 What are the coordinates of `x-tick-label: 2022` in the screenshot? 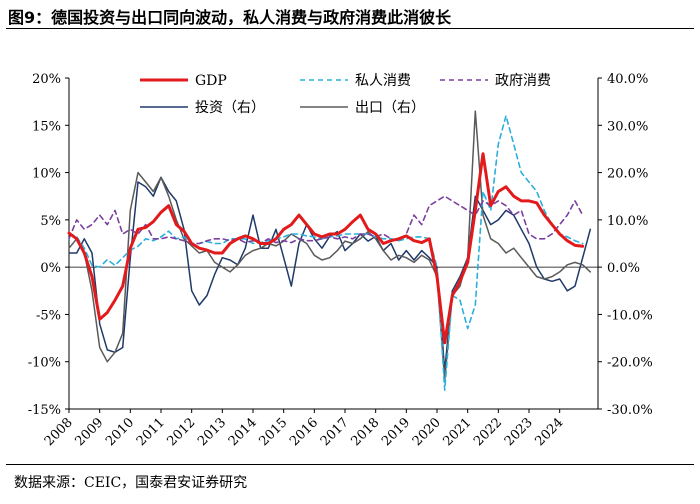 It's located at (488, 432).